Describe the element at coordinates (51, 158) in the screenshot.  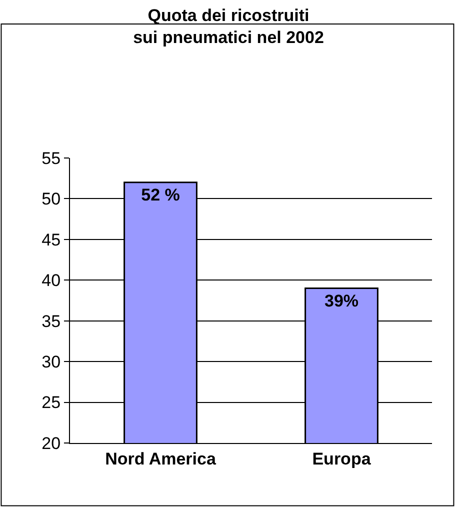
I see `y-tick-label: 55` at that location.